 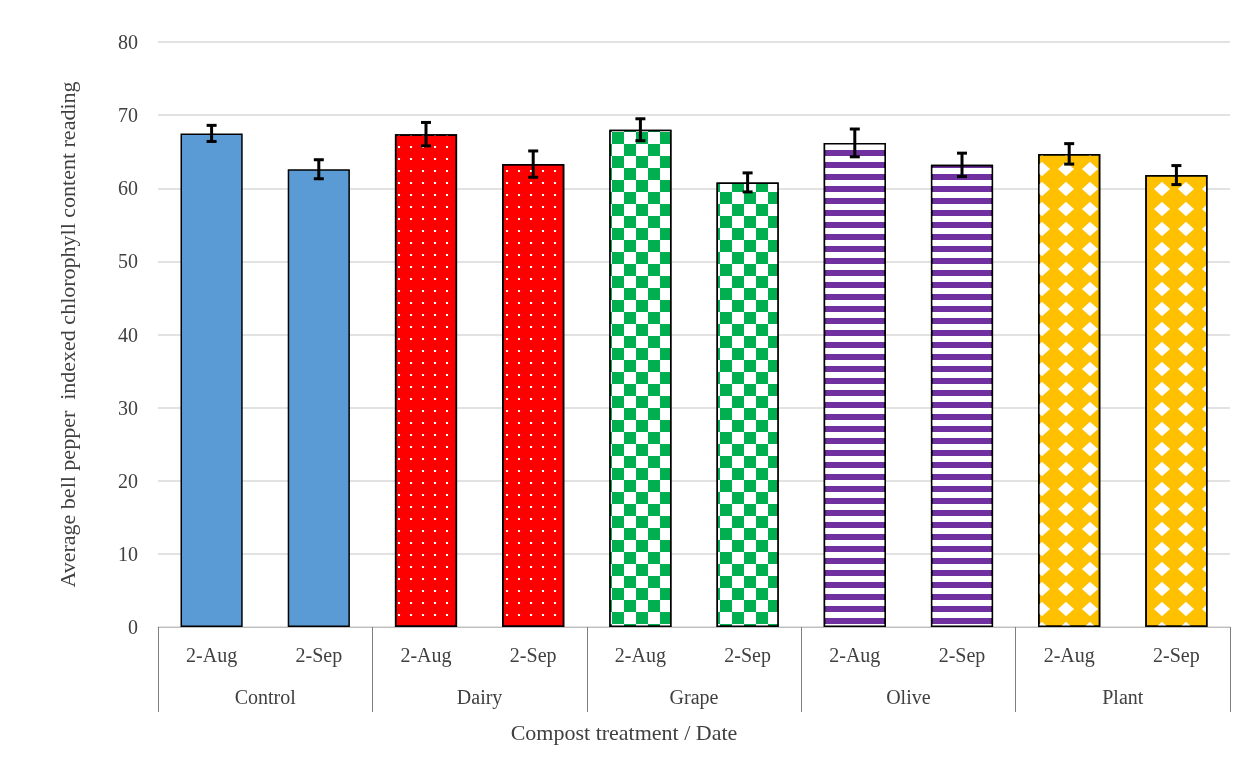 I want to click on y-axis-title: Average bell pepper indexed chlorophyll content reading, so click(x=67, y=334).